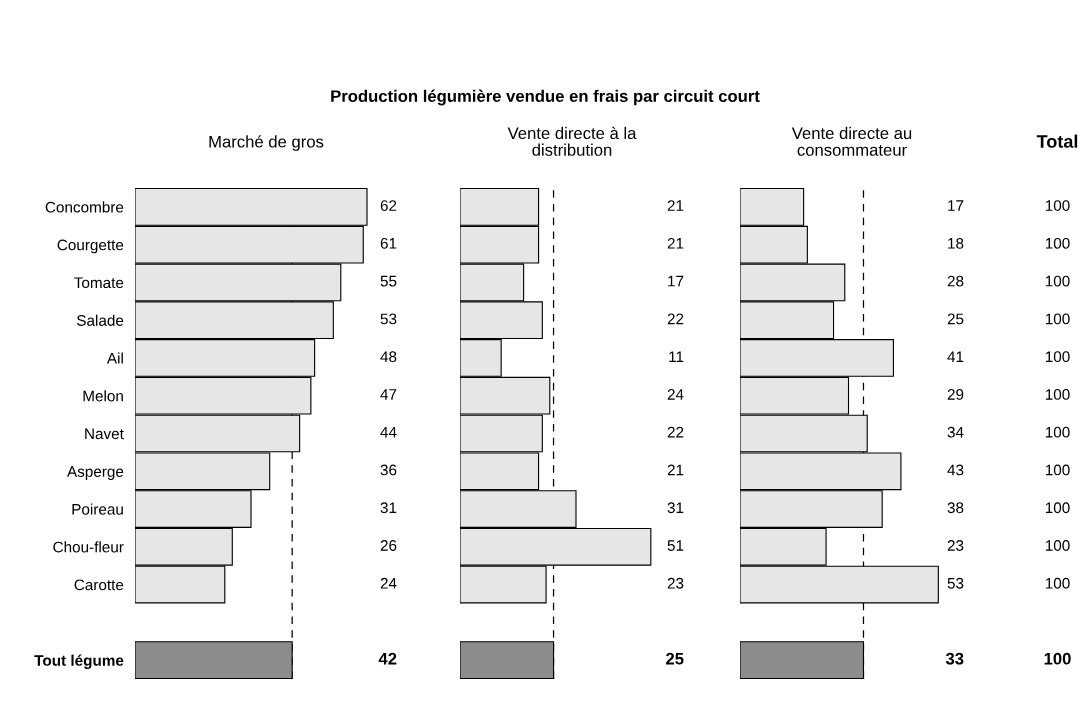  Describe the element at coordinates (954, 658) in the screenshot. I see `data-label: 33` at that location.